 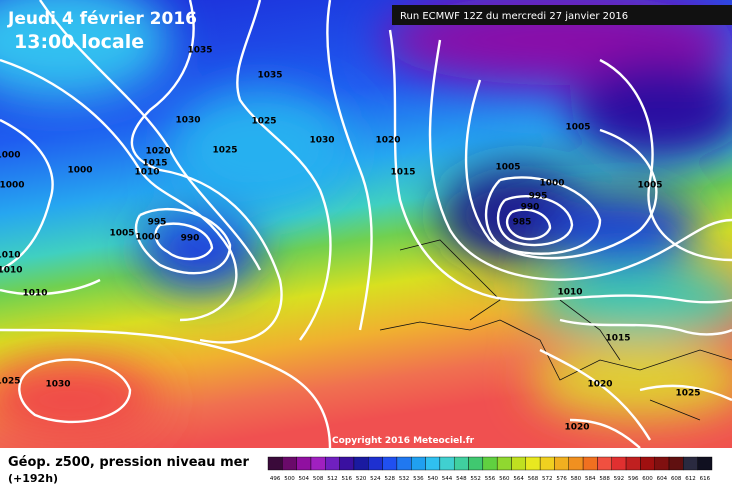 What do you see at coordinates (690, 479) in the screenshot?
I see `colorbar-label: 612` at bounding box center [690, 479].